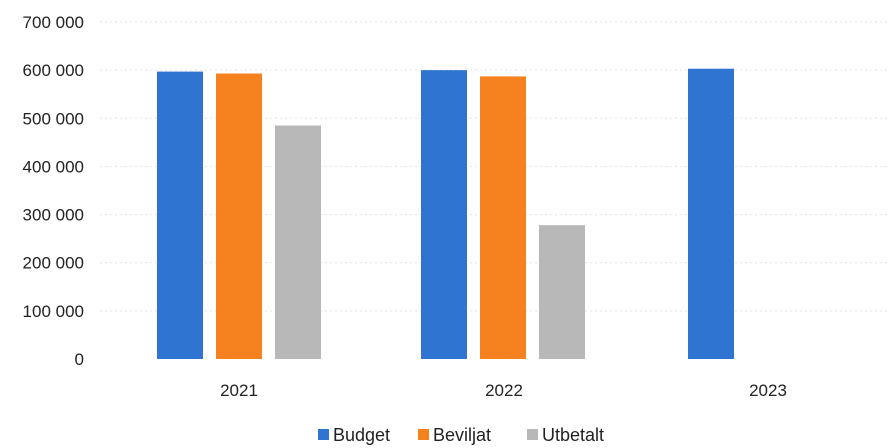  Describe the element at coordinates (53, 70) in the screenshot. I see `y-tick-label: 600 000` at that location.